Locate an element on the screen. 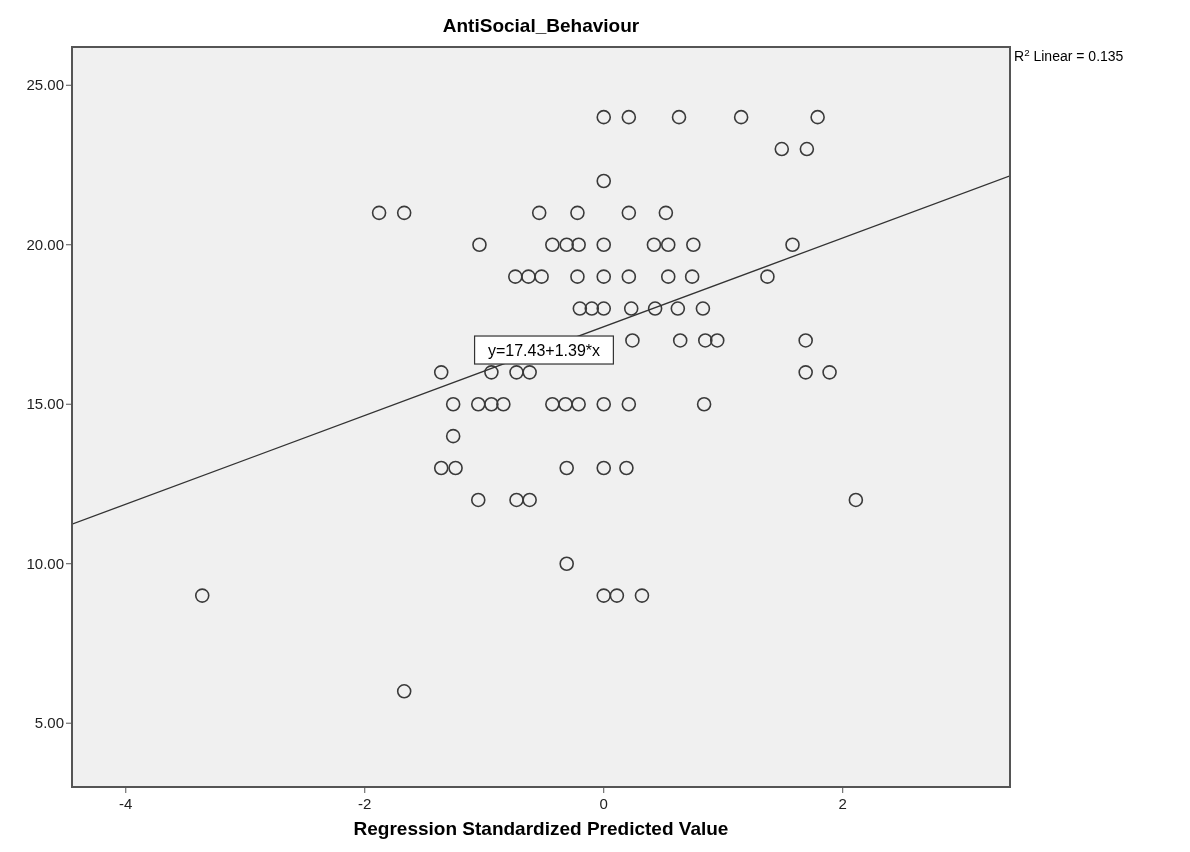 Image resolution: width=1190 pixels, height=852 pixels. y-tick-label: 20.00 is located at coordinates (45, 244).